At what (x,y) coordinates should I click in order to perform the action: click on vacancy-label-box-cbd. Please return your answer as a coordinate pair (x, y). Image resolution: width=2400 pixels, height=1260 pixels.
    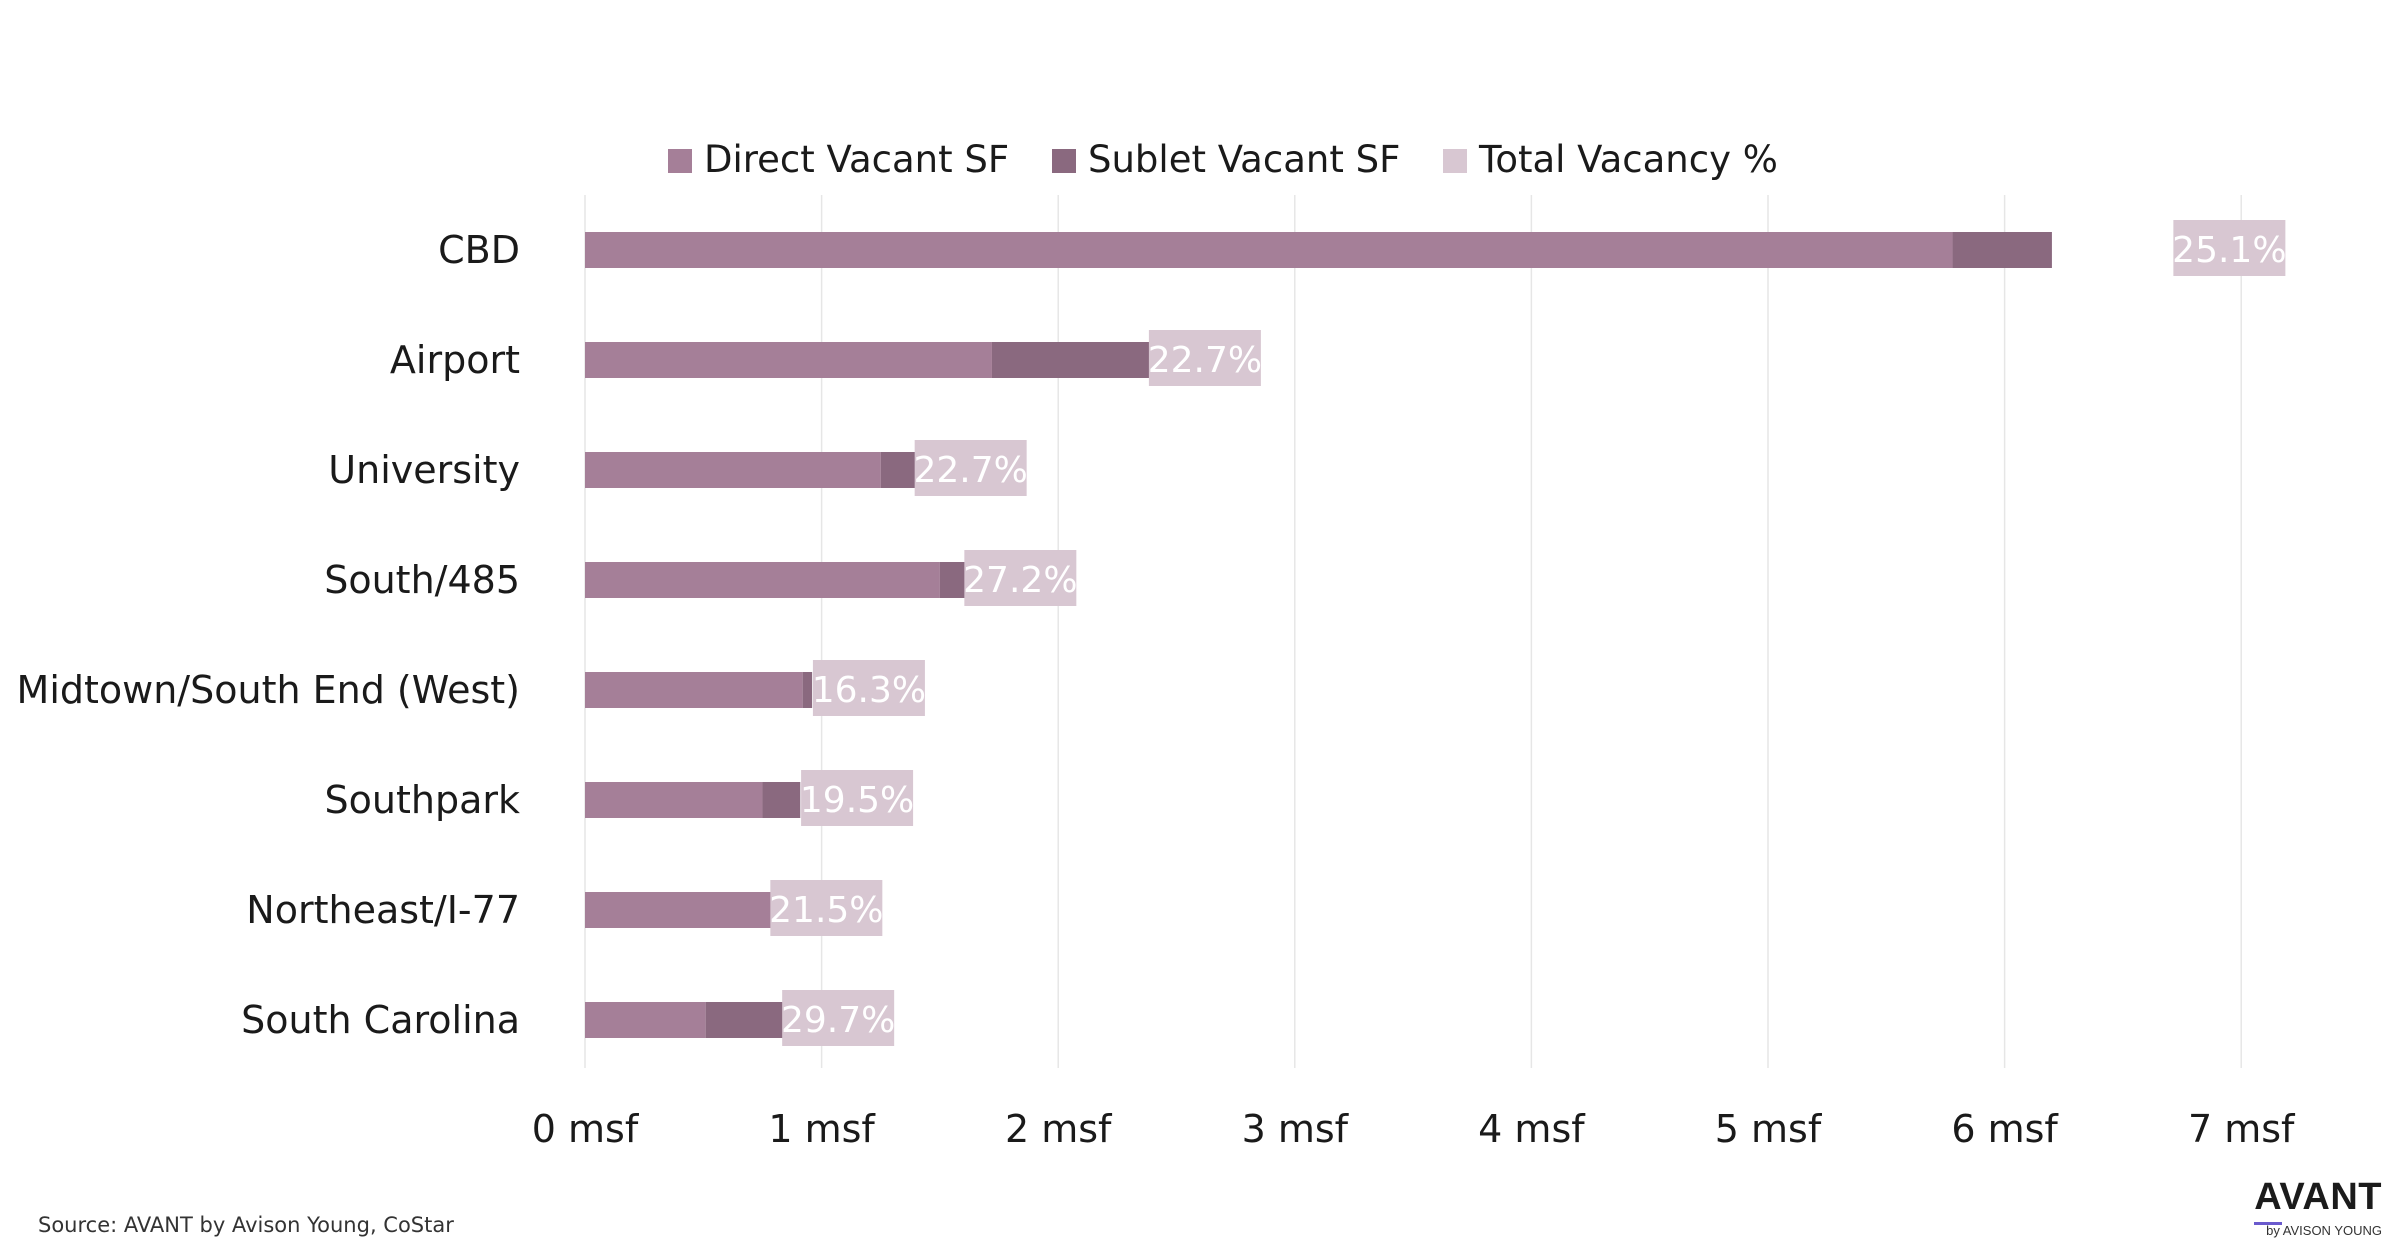
    Looking at the image, I should click on (2229, 248).